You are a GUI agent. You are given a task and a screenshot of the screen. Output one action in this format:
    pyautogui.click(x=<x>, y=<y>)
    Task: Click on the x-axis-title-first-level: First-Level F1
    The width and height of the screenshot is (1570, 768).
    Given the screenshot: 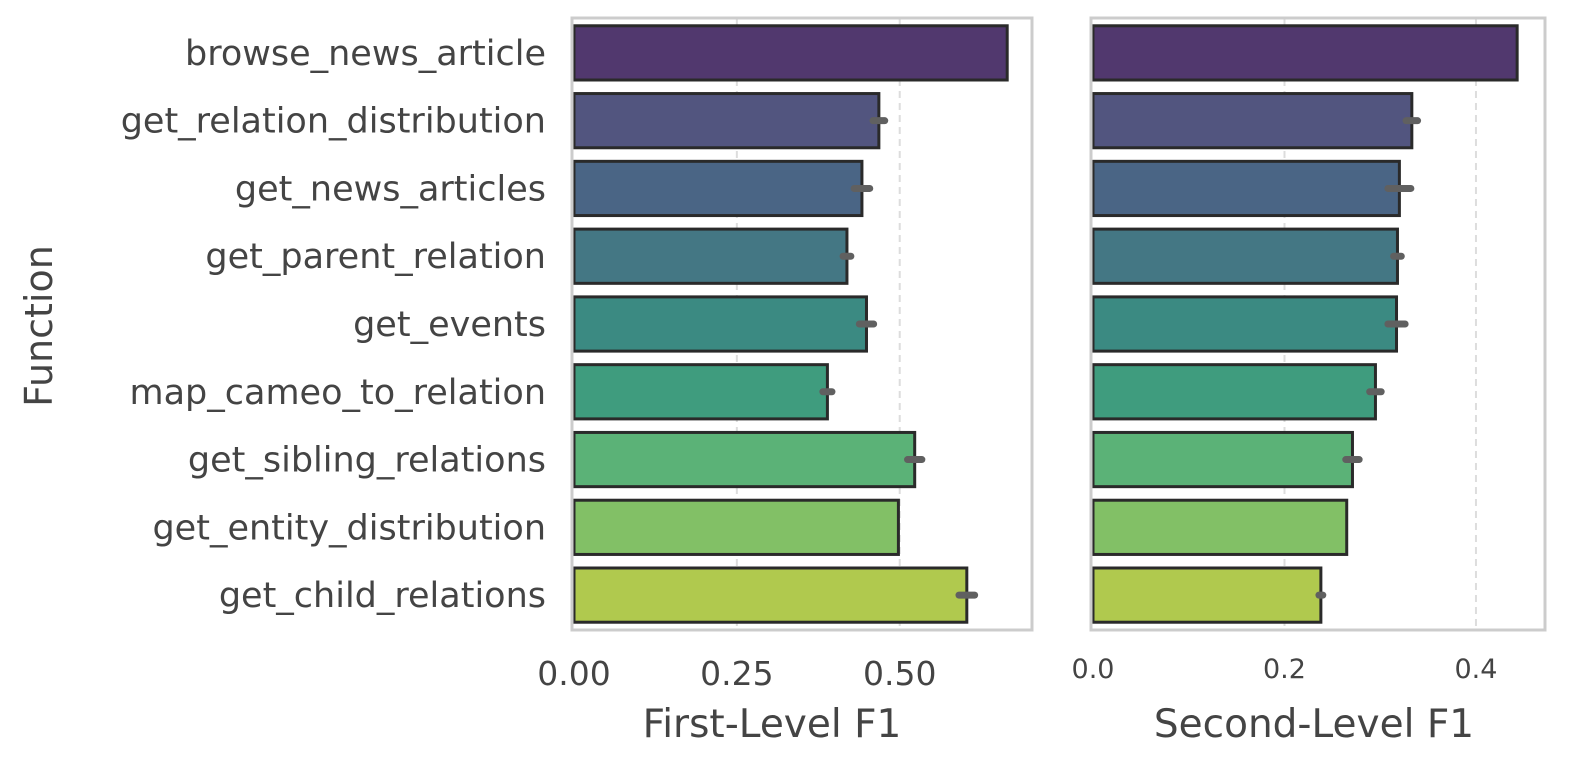 What is the action you would take?
    pyautogui.click(x=772, y=724)
    